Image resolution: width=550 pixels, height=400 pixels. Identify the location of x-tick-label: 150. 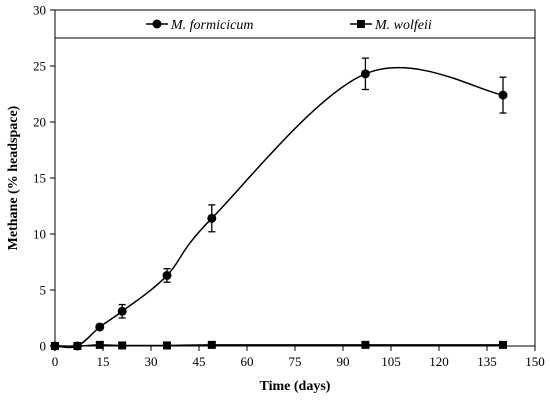
(535, 361).